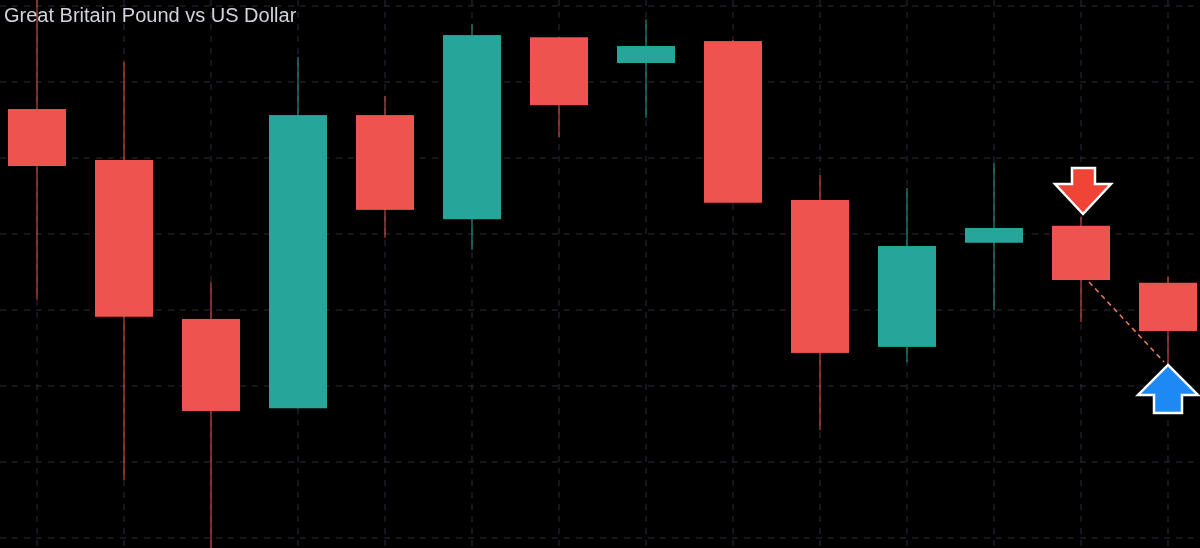 This screenshot has height=548, width=1200. Describe the element at coordinates (994, 236) in the screenshot. I see `candlestick` at that location.